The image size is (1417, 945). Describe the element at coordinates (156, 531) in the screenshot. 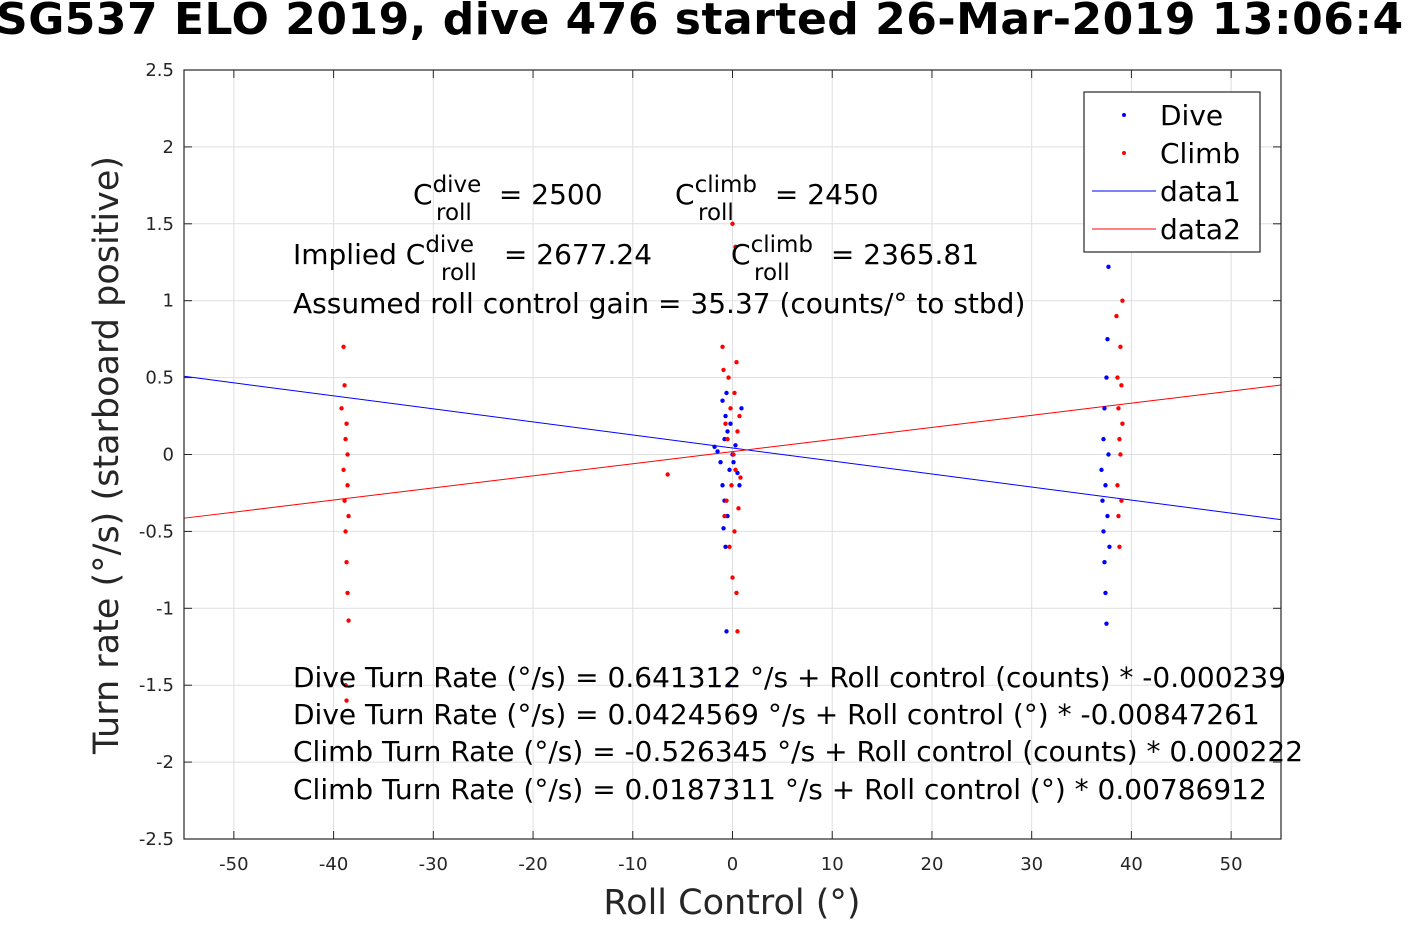

I see `y-tick-label: -0.5` at that location.